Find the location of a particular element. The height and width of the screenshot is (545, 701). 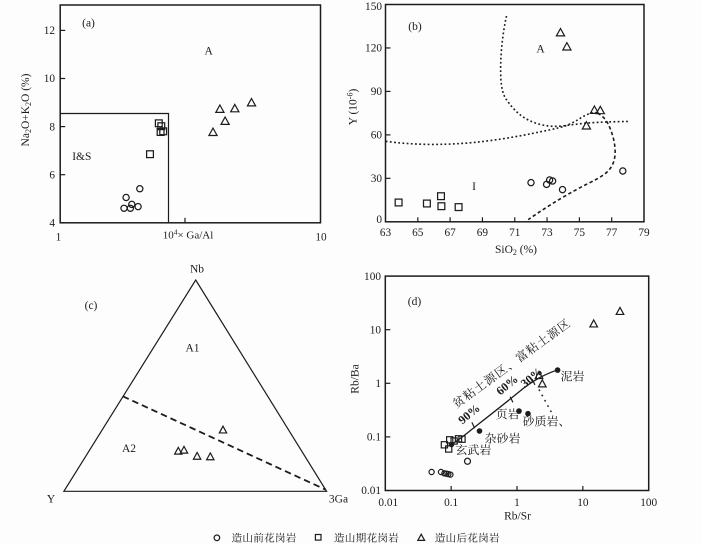

svg-text: (c) is located at coordinates (91, 306).